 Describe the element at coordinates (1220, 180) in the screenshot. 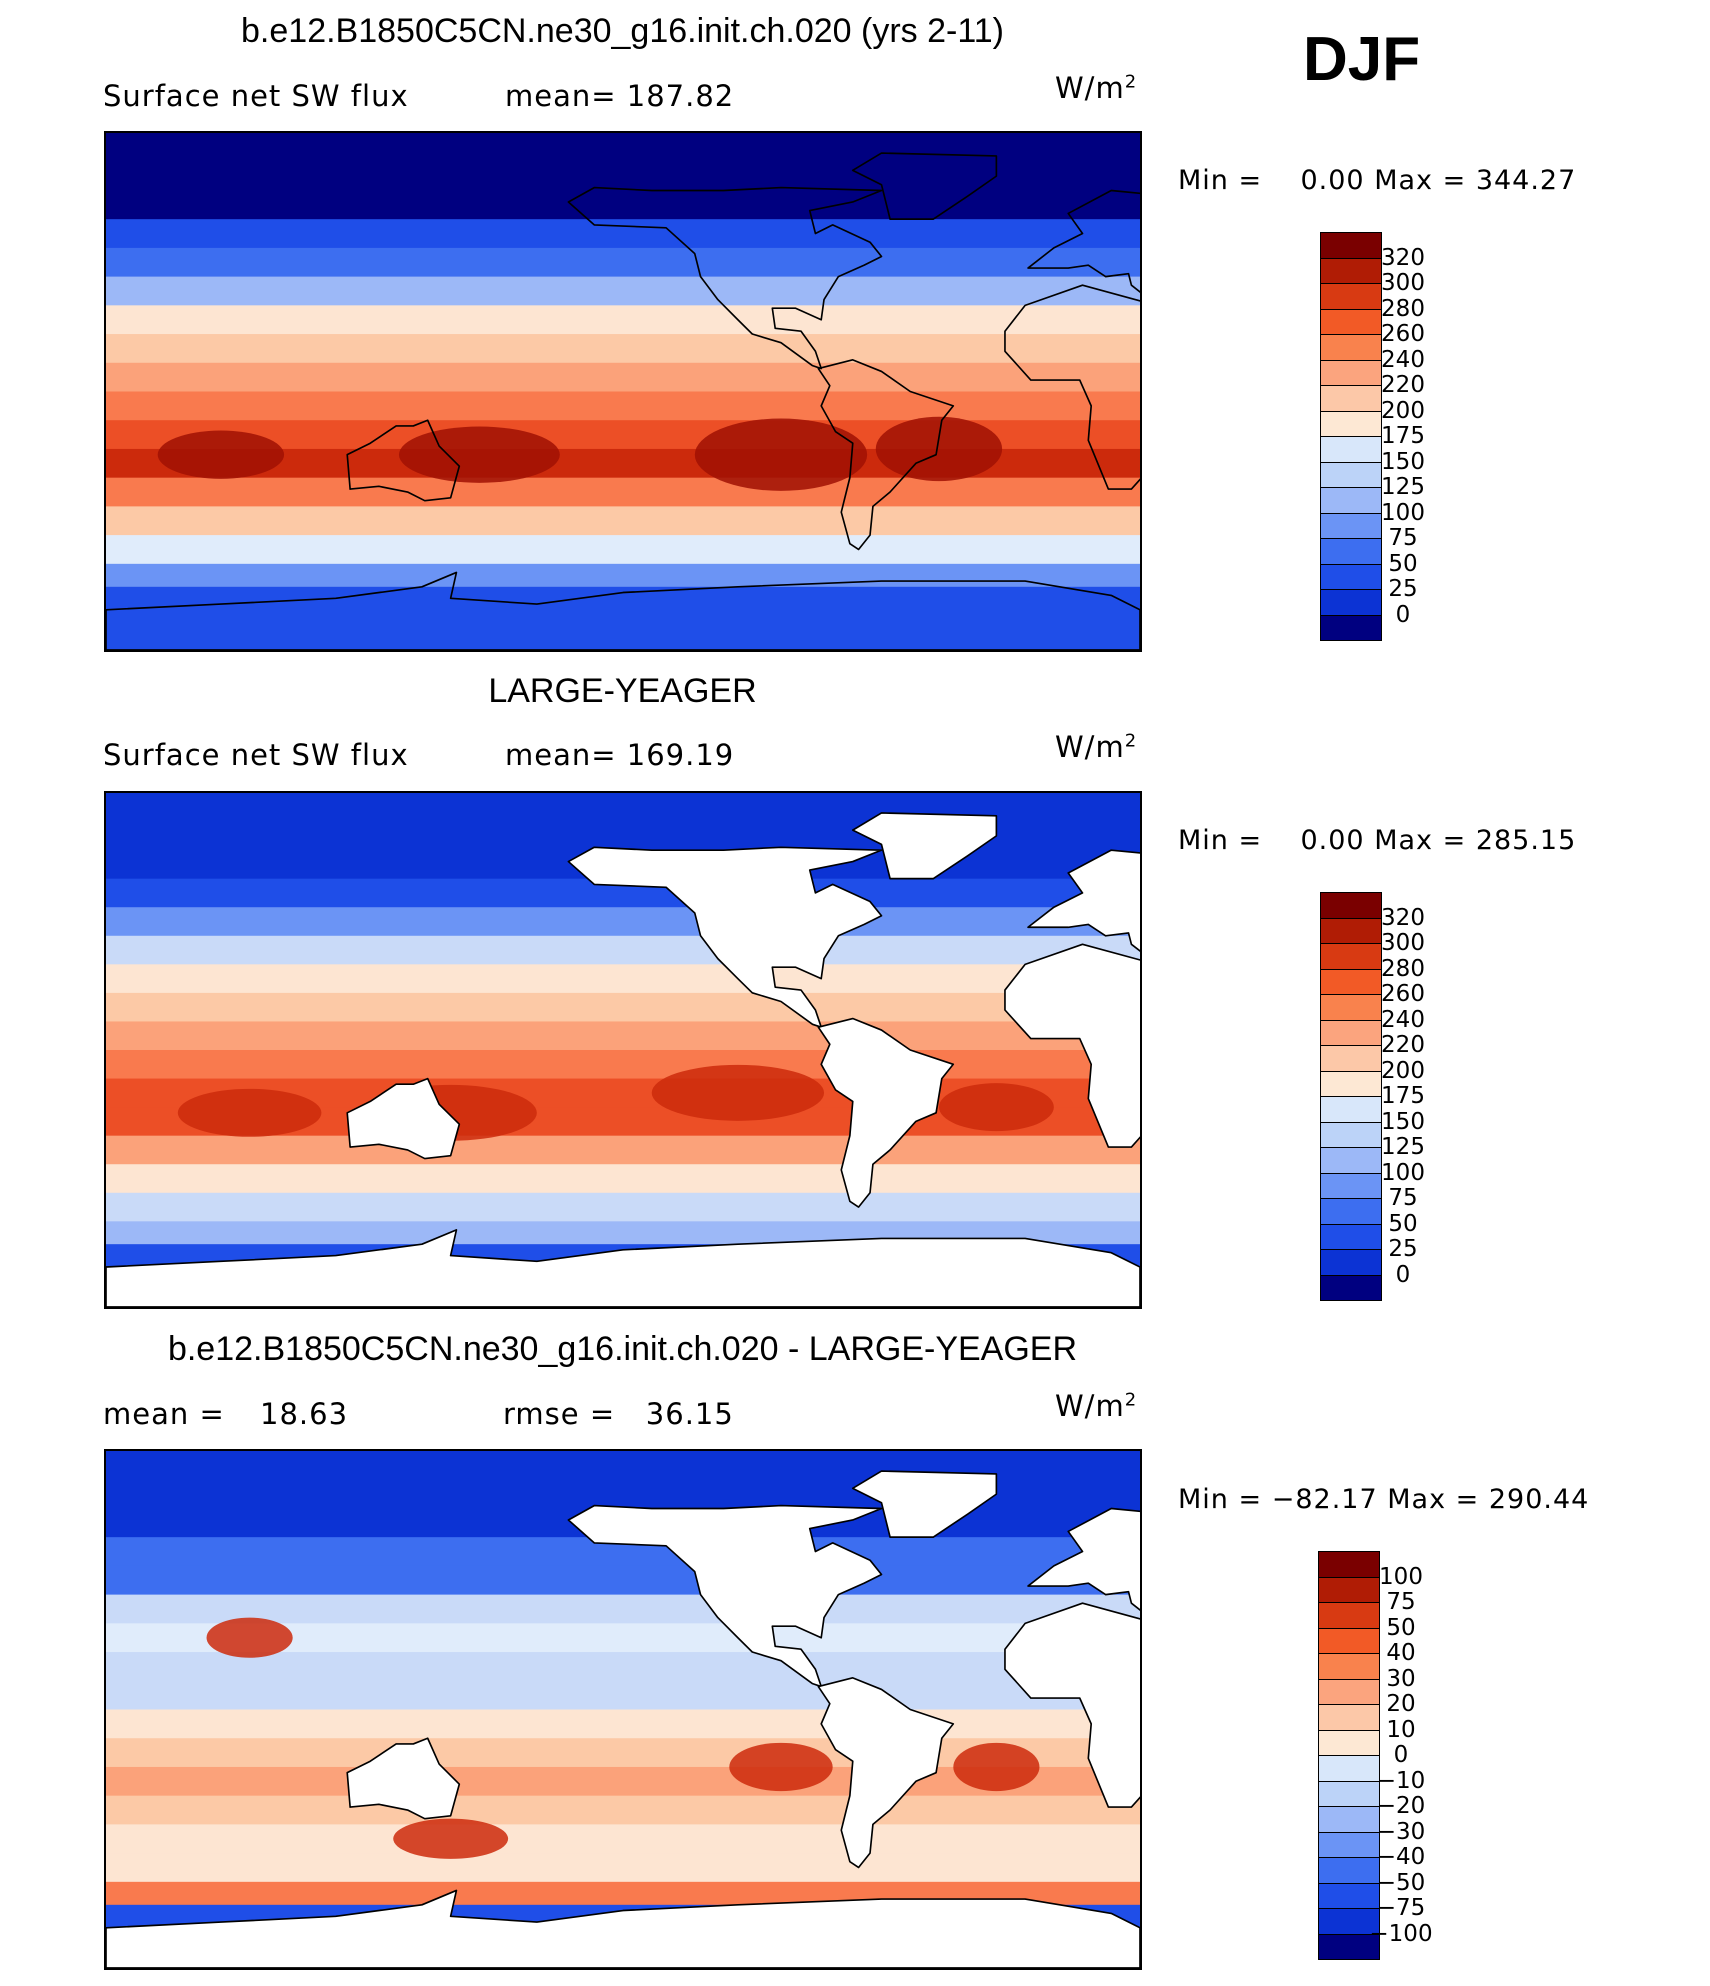

I see `panel-1-min-label: Min =` at that location.